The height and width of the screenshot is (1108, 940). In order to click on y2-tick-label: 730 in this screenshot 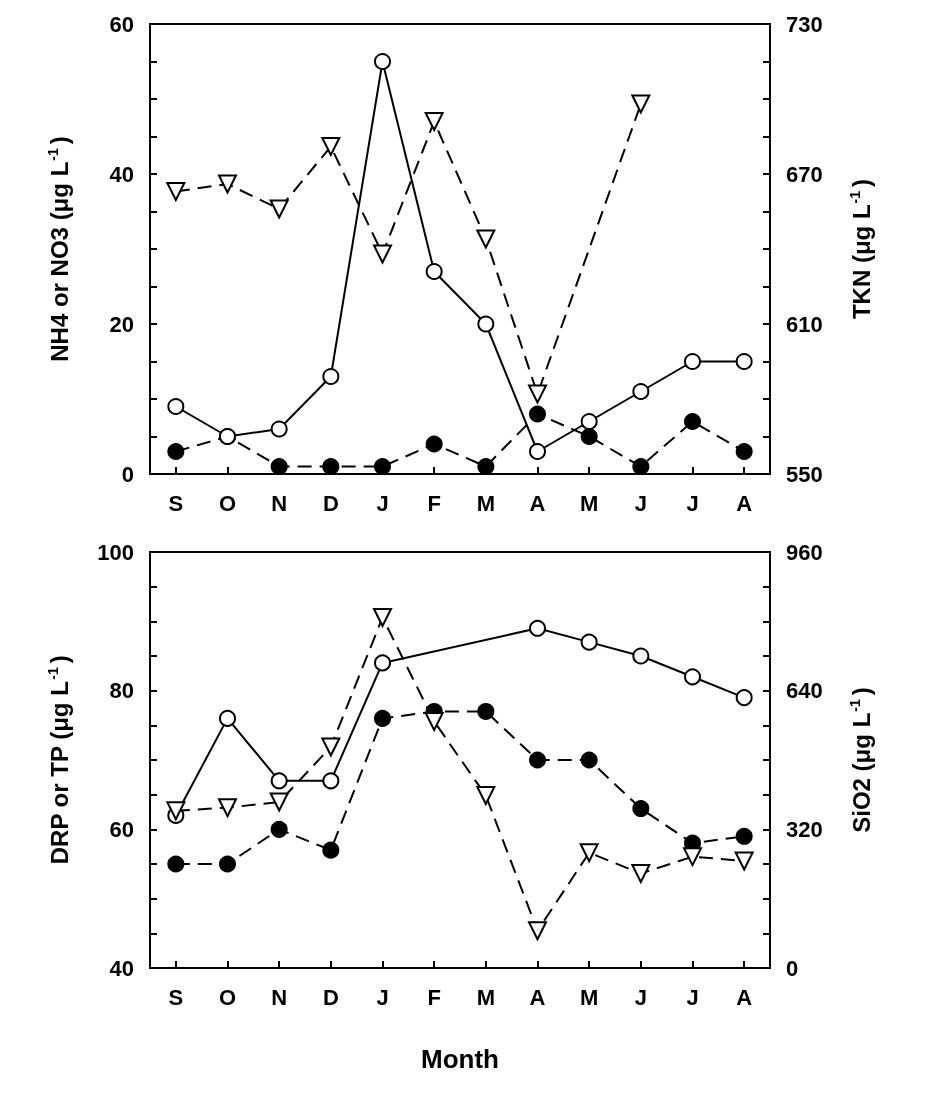, I will do `click(804, 24)`.